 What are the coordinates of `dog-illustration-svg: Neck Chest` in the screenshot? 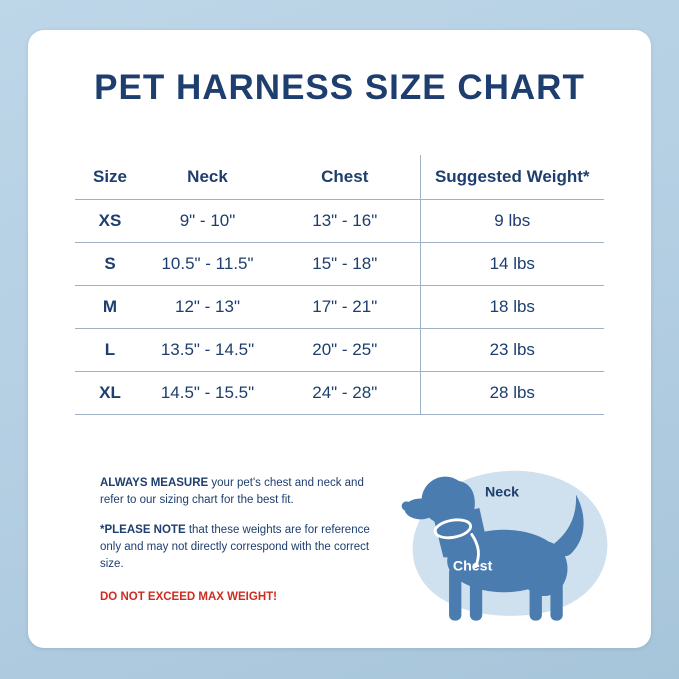 It's located at (504, 545).